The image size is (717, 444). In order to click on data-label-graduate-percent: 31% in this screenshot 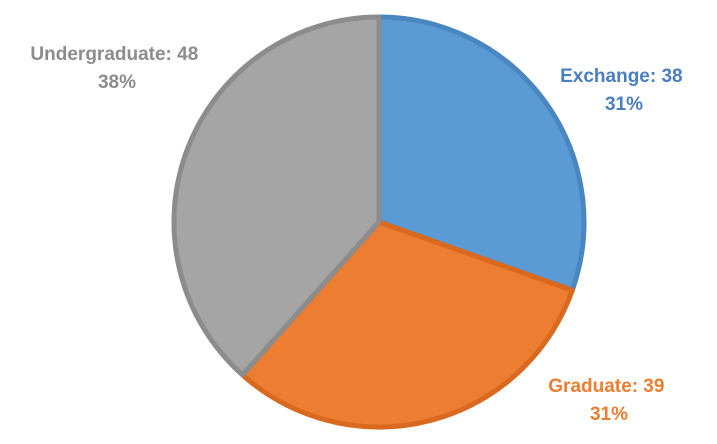, I will do `click(609, 414)`.